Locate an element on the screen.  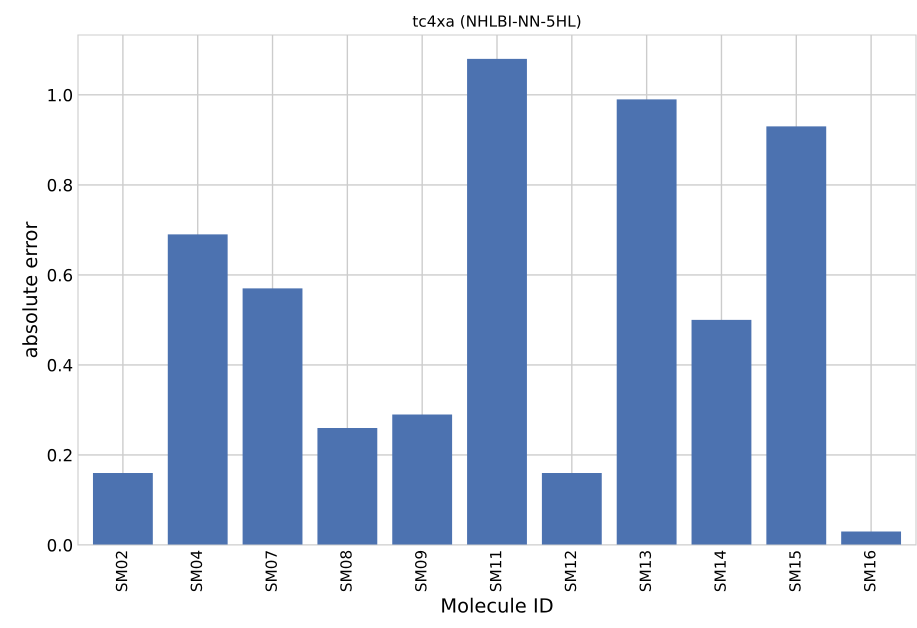
chart-title: tc4xa (NHLBI-NN-5HL) is located at coordinates (496, 22).